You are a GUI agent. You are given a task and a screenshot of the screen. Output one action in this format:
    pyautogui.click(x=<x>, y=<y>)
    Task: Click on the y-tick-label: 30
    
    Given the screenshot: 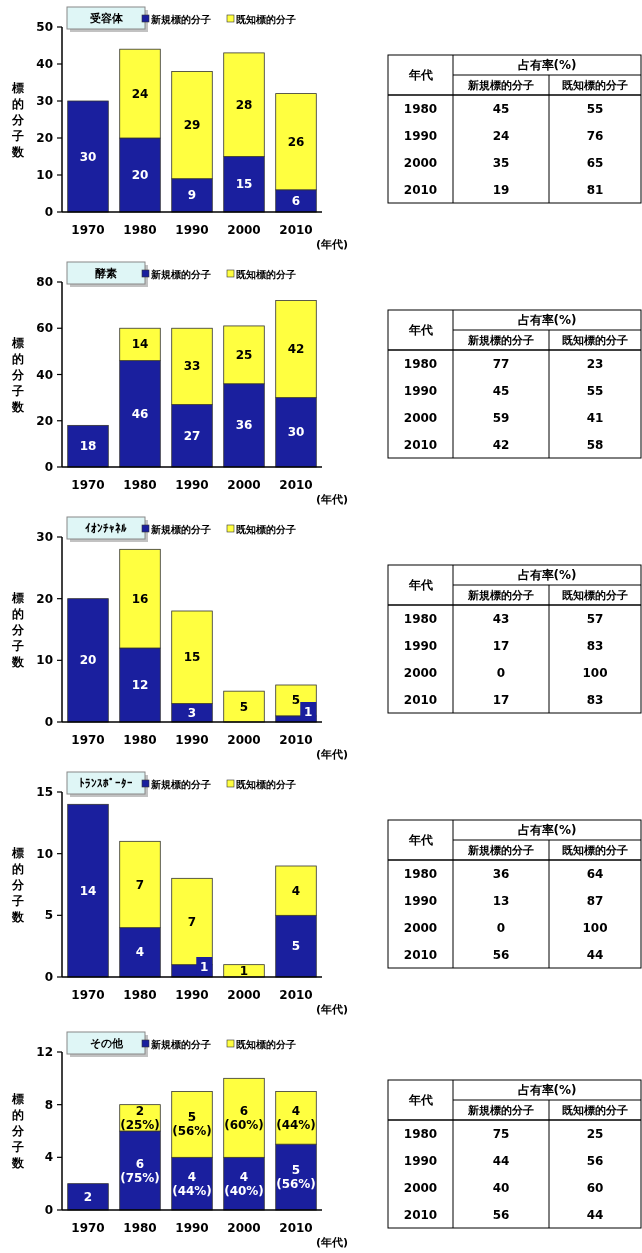 What is the action you would take?
    pyautogui.click(x=44, y=101)
    